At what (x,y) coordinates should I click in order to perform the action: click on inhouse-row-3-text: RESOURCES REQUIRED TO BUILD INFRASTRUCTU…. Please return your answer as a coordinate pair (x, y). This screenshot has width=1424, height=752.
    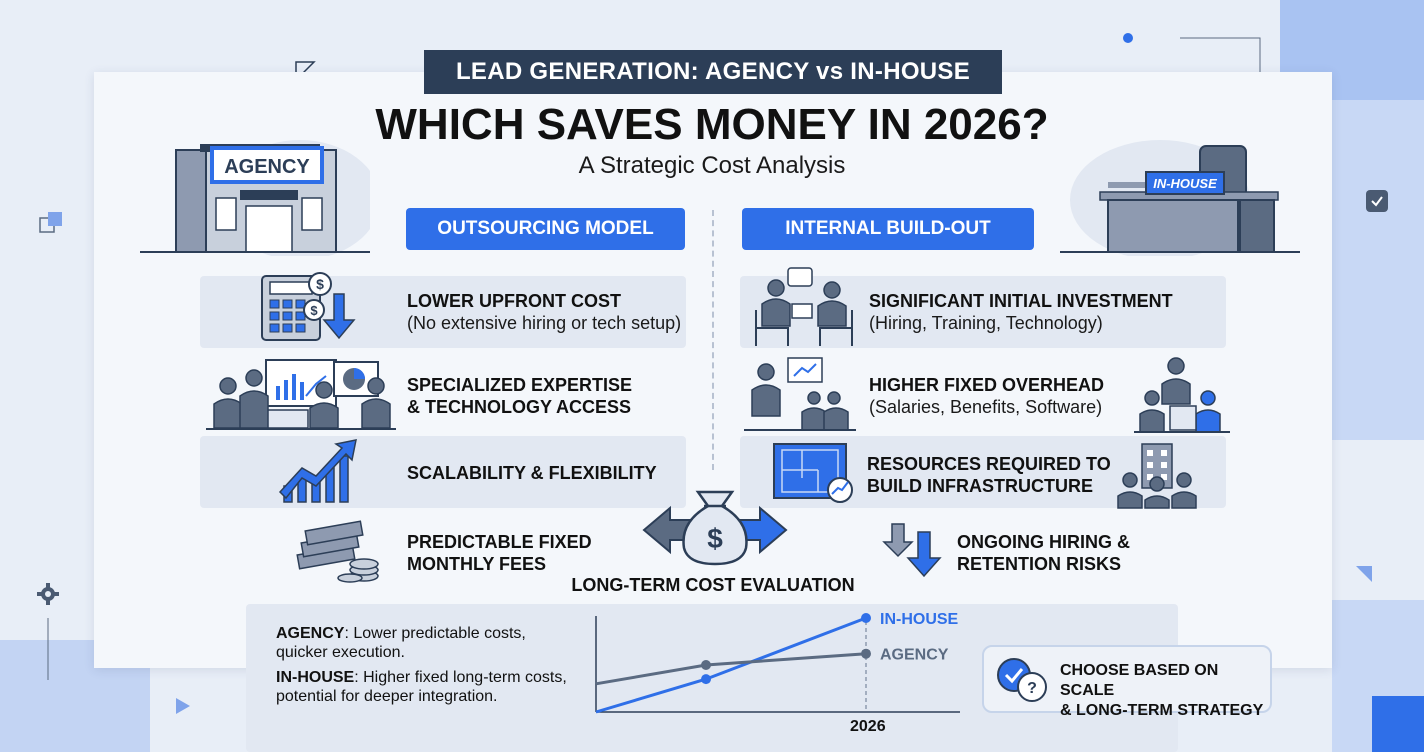
    Looking at the image, I should click on (989, 475).